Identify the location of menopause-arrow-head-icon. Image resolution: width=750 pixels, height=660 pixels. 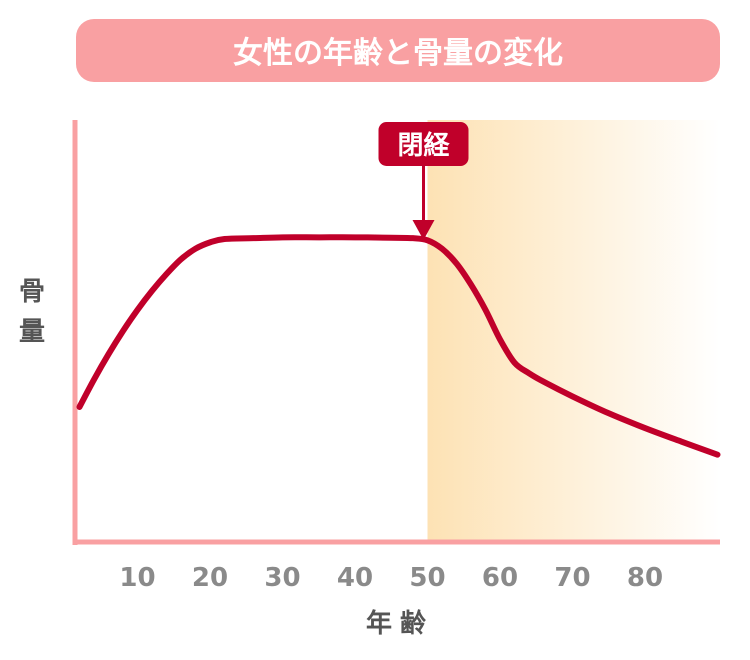
(423, 230).